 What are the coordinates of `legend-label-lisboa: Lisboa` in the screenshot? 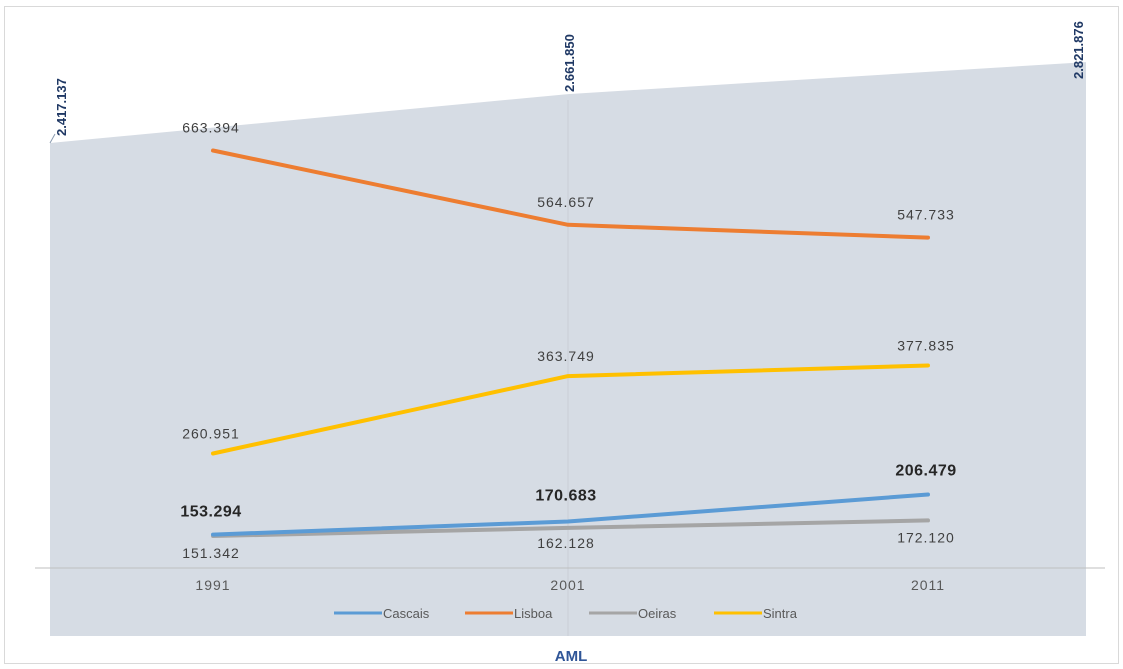 It's located at (533, 613).